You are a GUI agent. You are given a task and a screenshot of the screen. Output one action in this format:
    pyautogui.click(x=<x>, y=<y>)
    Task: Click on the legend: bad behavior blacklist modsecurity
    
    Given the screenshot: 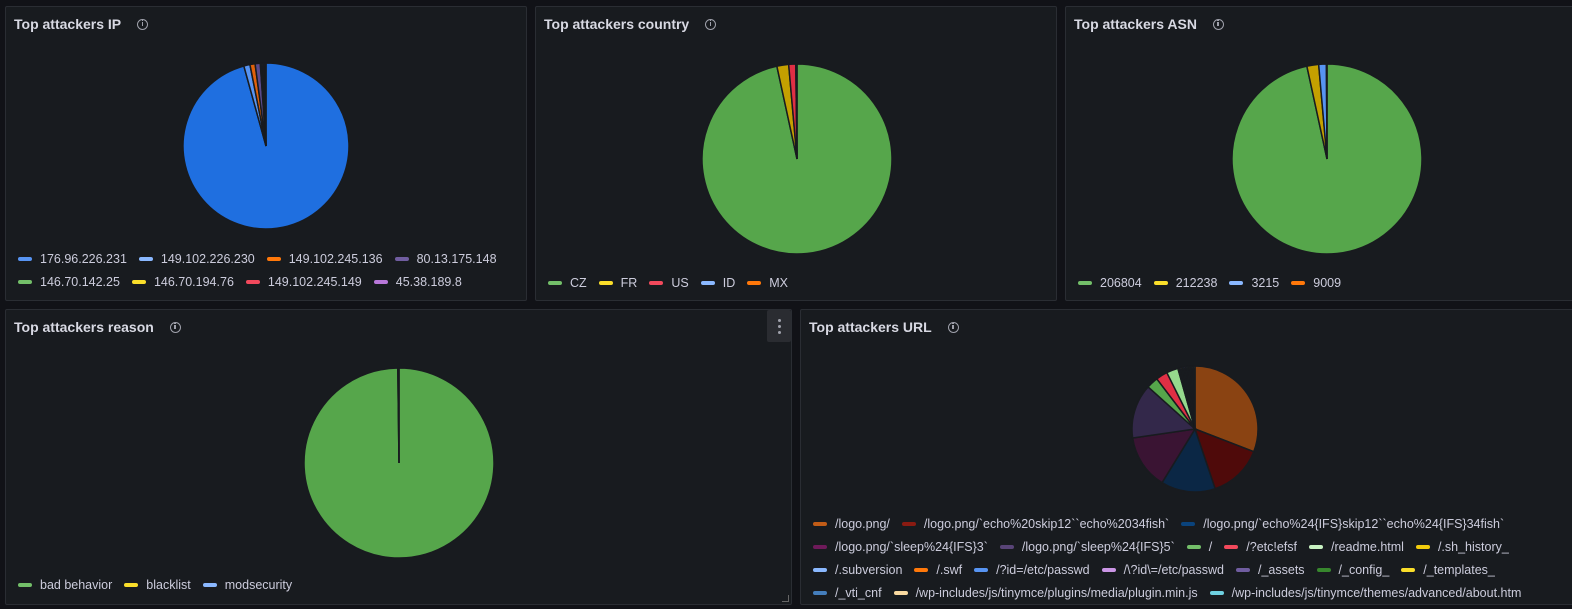 What is the action you would take?
    pyautogui.click(x=400, y=585)
    